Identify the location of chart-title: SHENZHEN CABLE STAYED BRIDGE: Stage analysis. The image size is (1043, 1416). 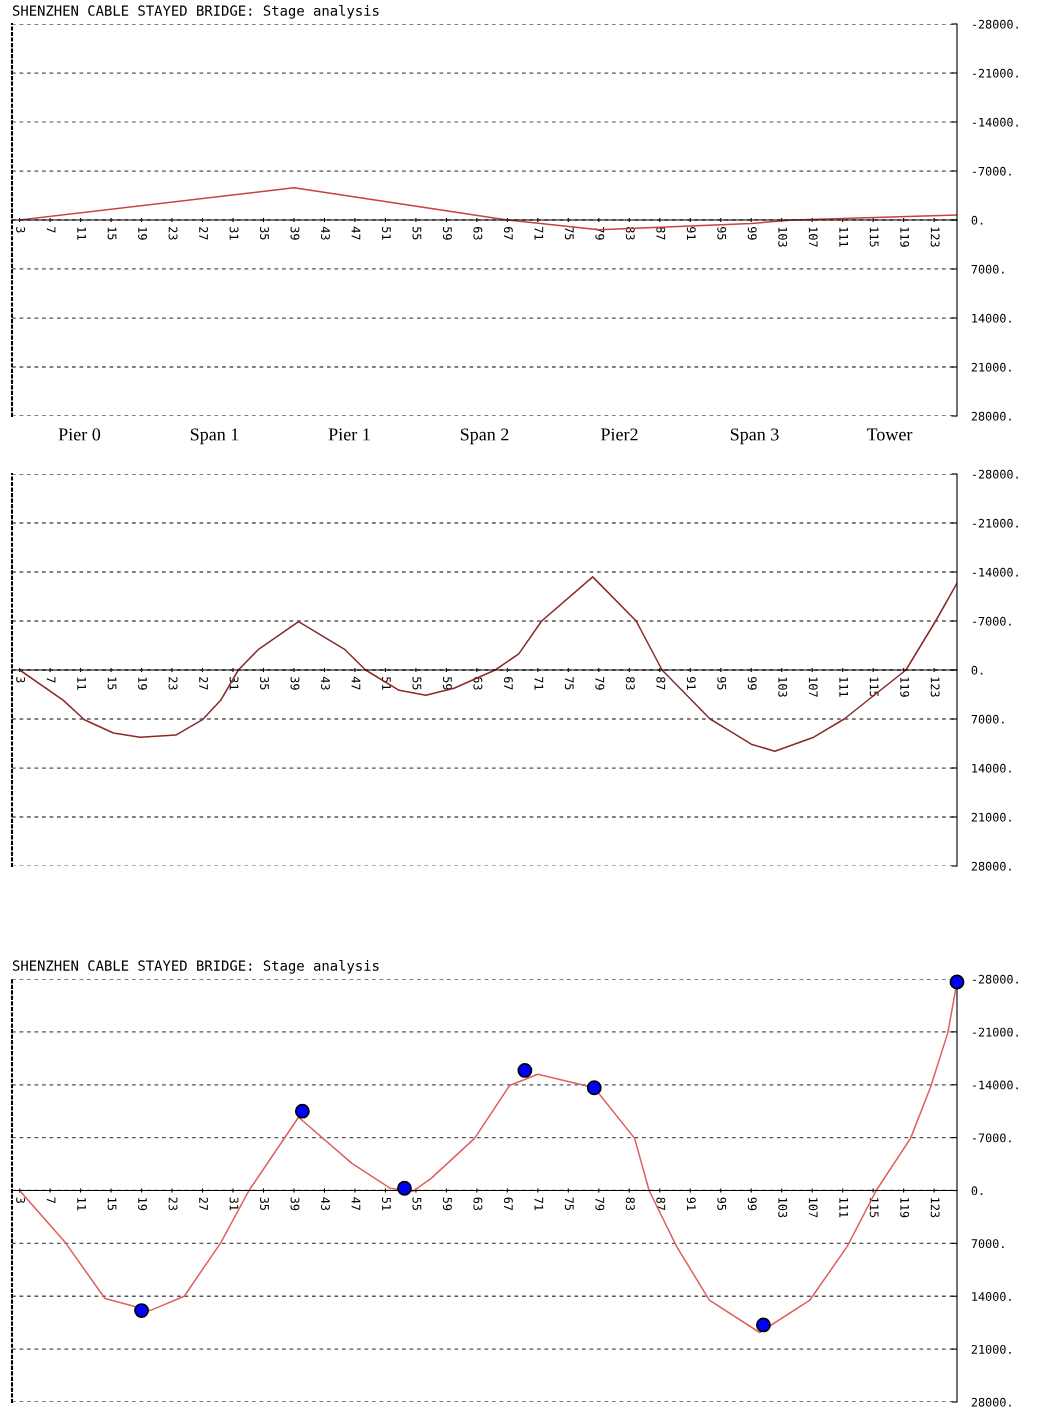
(195, 967).